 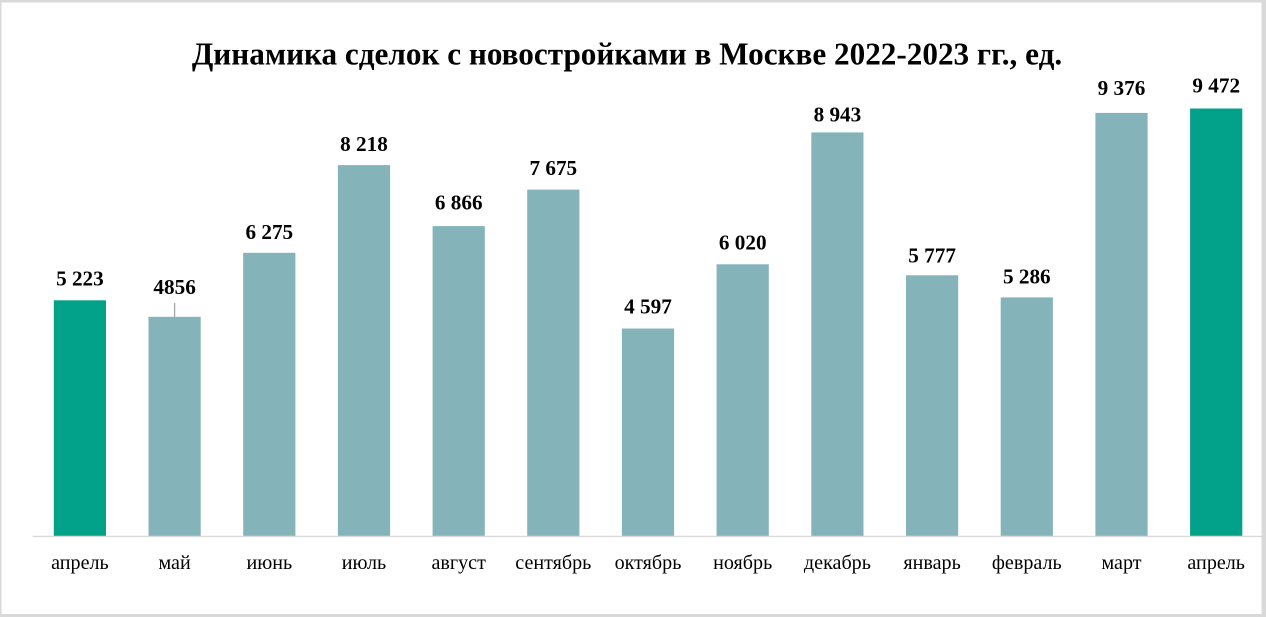 I want to click on svg-text: декабрь, so click(x=837, y=563).